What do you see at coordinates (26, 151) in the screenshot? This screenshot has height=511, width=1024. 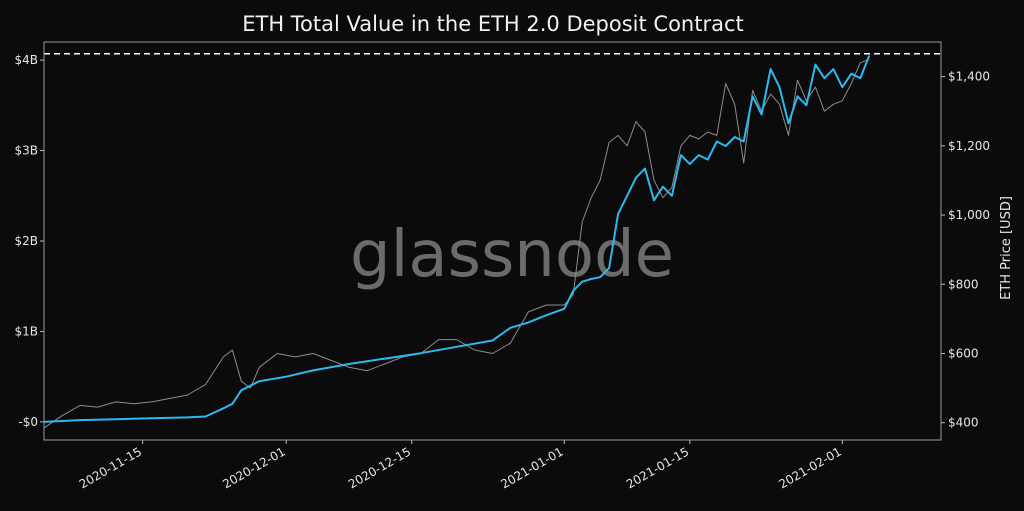 I see `left-tick-label: $3B` at bounding box center [26, 151].